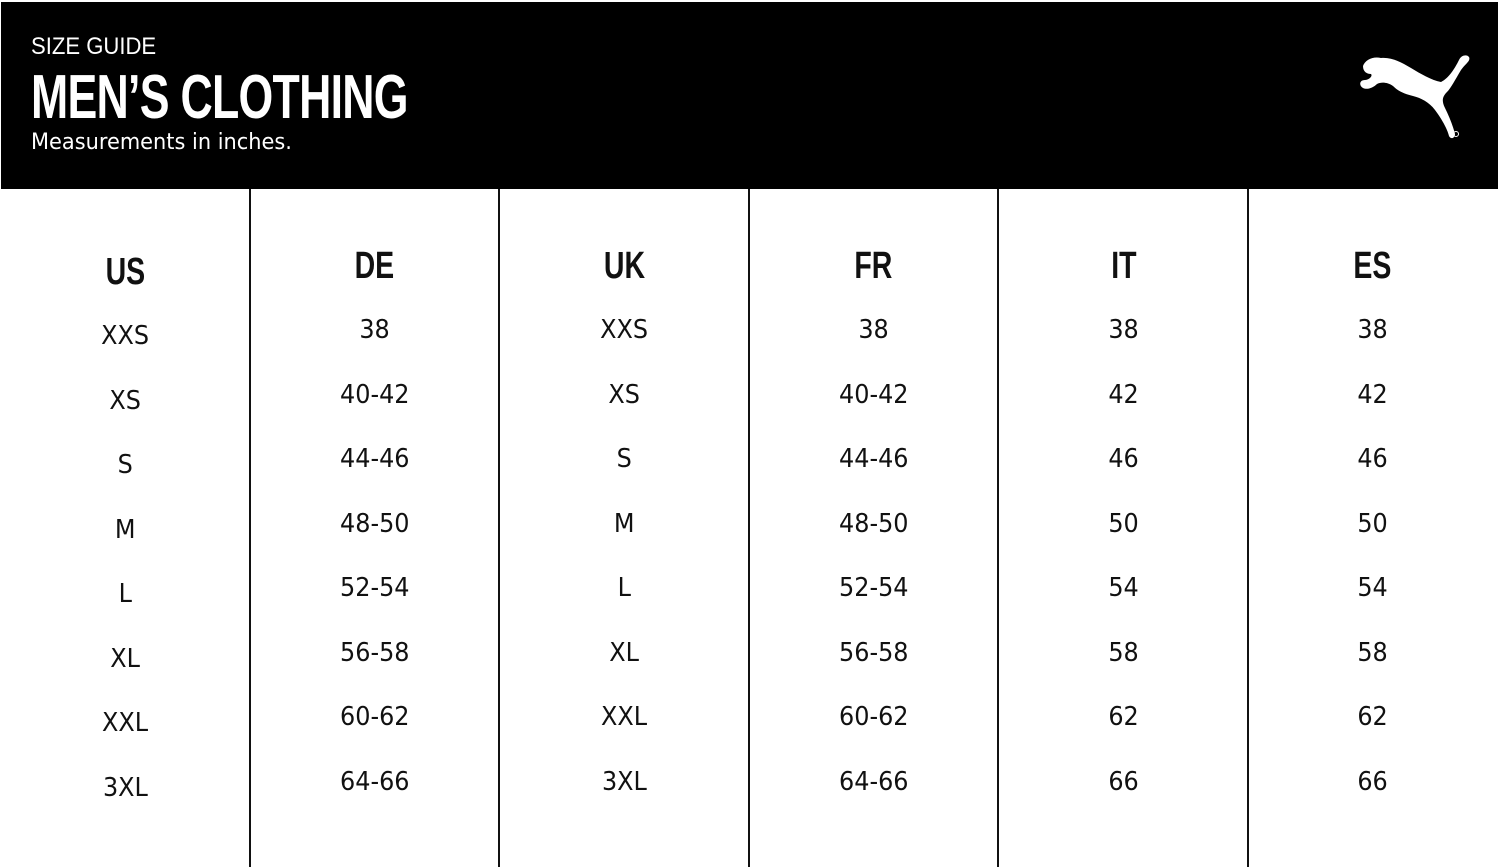 This screenshot has height=867, width=1500. I want to click on column-header: US, so click(125, 272).